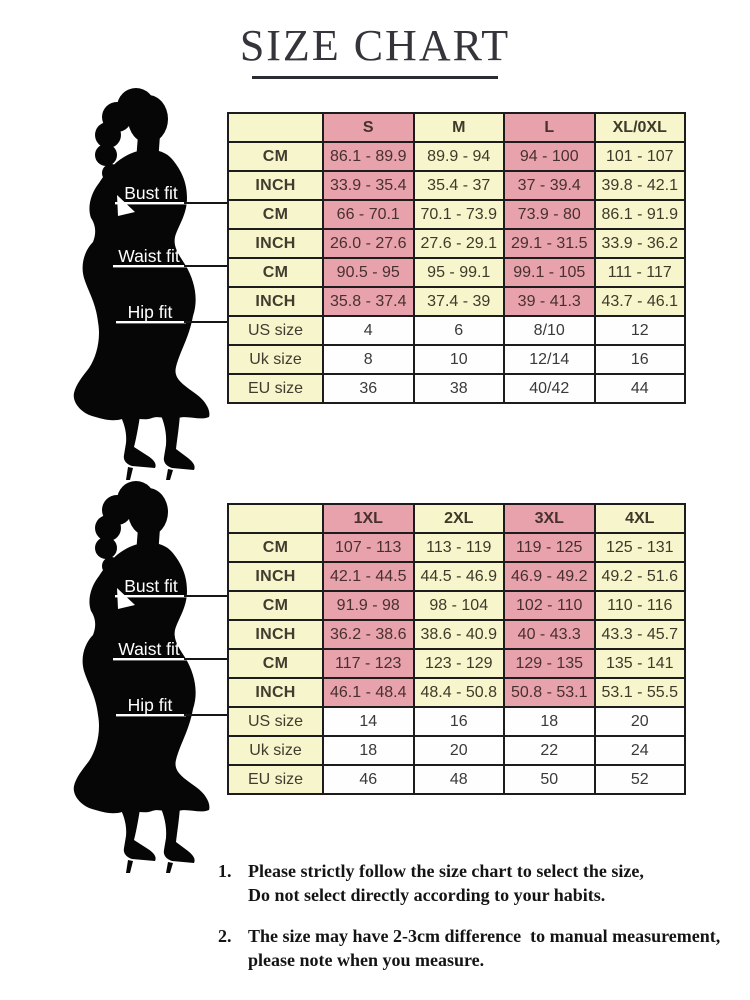 The width and height of the screenshot is (750, 1000). I want to click on size-value-cell: 43.3 - 45.7, so click(639, 634).